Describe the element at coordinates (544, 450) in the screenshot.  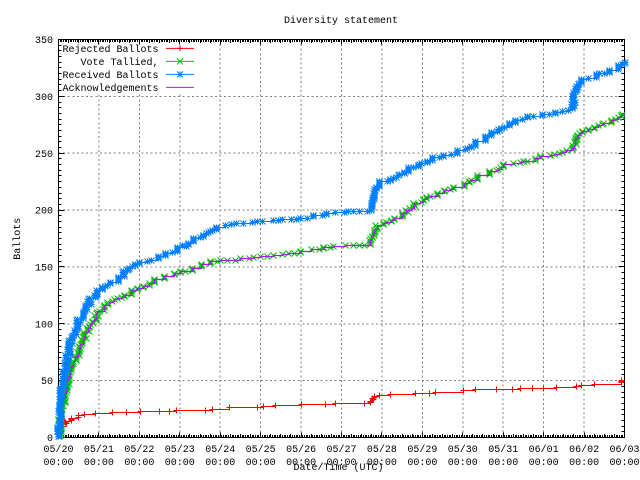
I see `svg-text: 06/01` at that location.